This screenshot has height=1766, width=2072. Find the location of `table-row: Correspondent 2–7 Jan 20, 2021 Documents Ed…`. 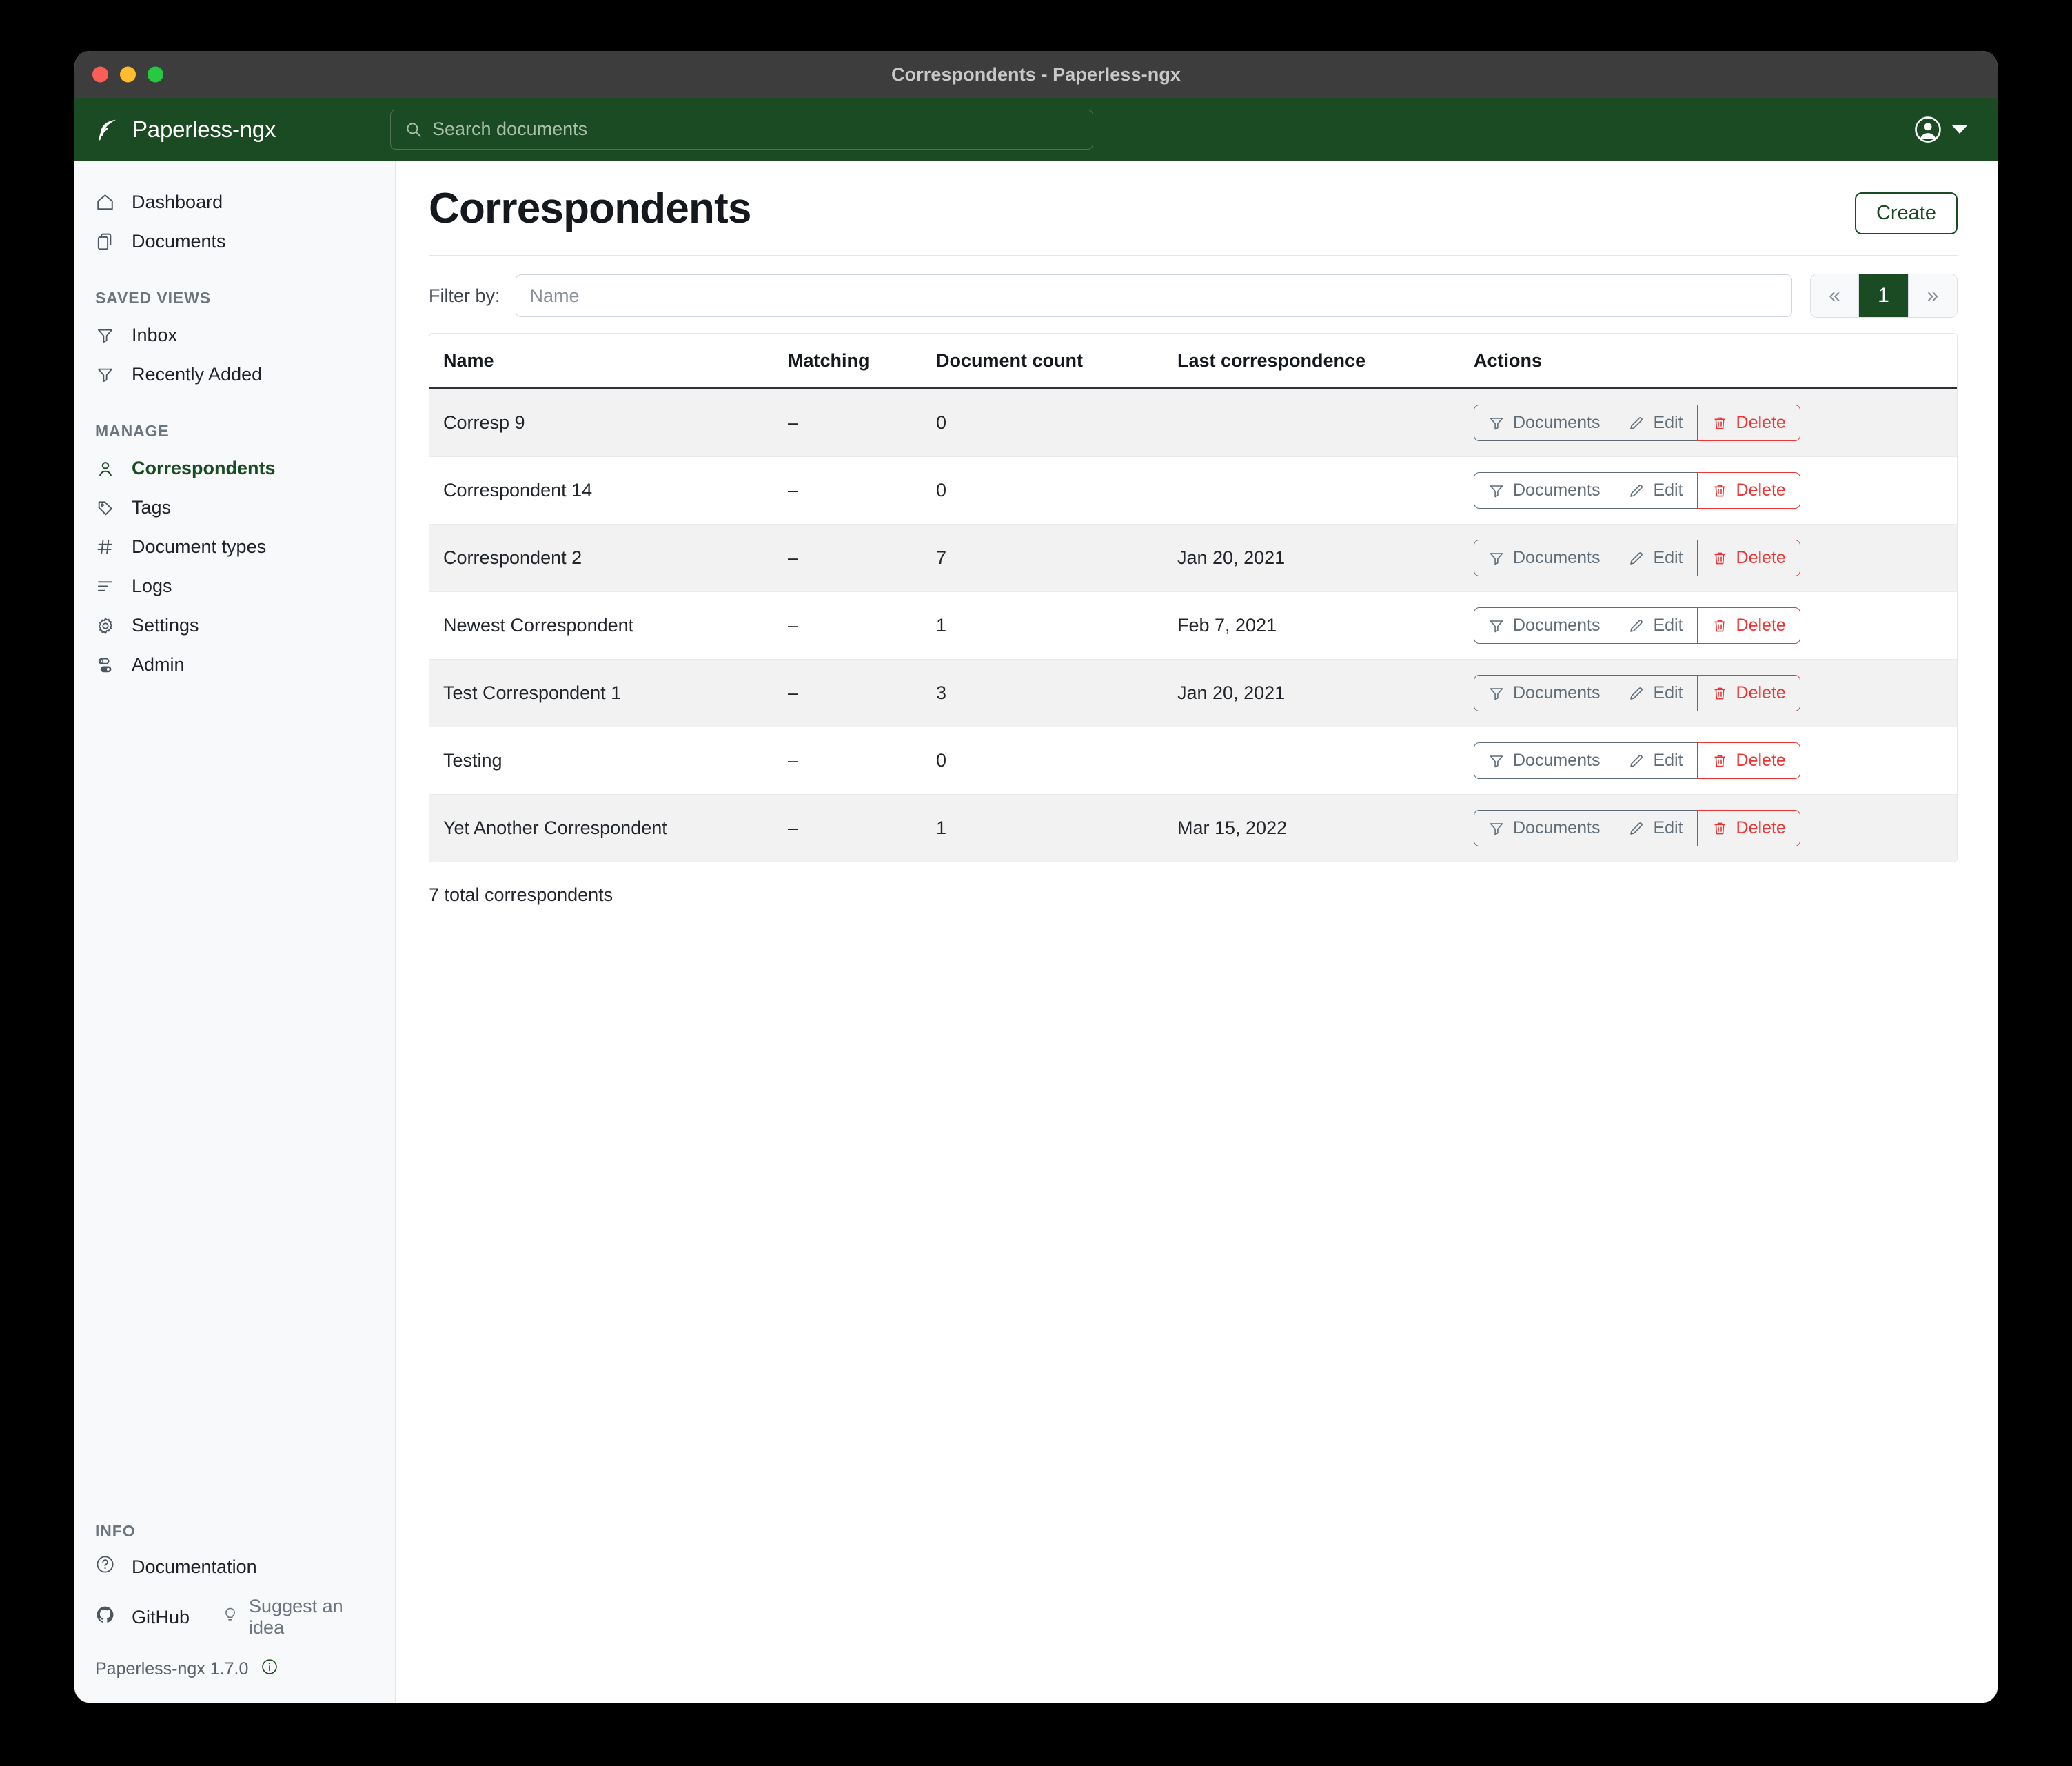

table-row: Correspondent 2–7 Jan 20, 2021 Documents Ed… is located at coordinates (1193, 558).